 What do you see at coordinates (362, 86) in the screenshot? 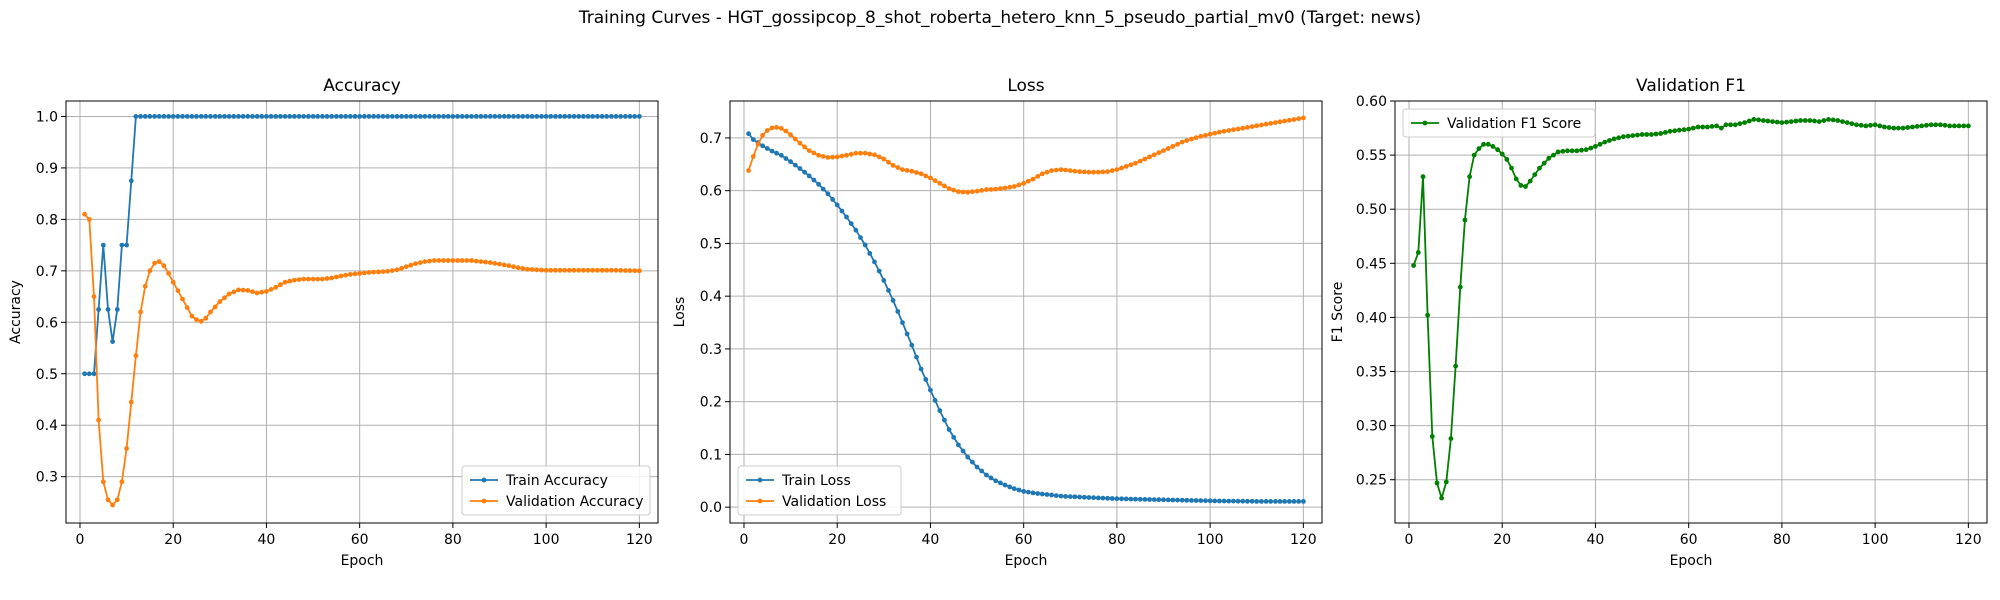
I see `panel-title: Accuracy` at bounding box center [362, 86].